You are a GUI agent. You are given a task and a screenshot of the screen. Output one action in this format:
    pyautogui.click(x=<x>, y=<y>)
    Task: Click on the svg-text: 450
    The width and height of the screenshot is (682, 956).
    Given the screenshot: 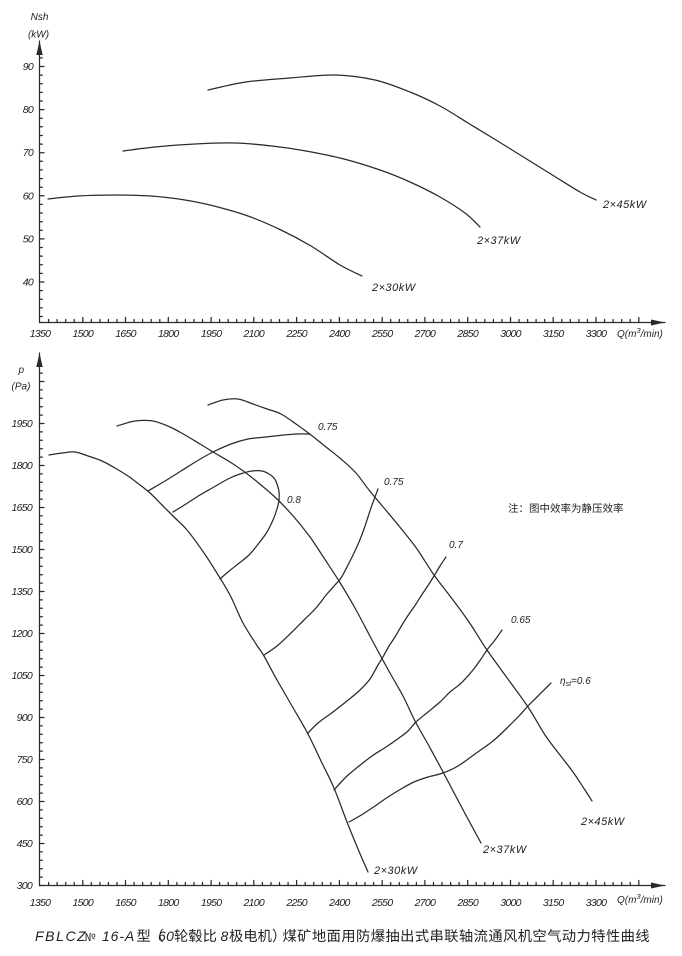 What is the action you would take?
    pyautogui.click(x=25, y=844)
    